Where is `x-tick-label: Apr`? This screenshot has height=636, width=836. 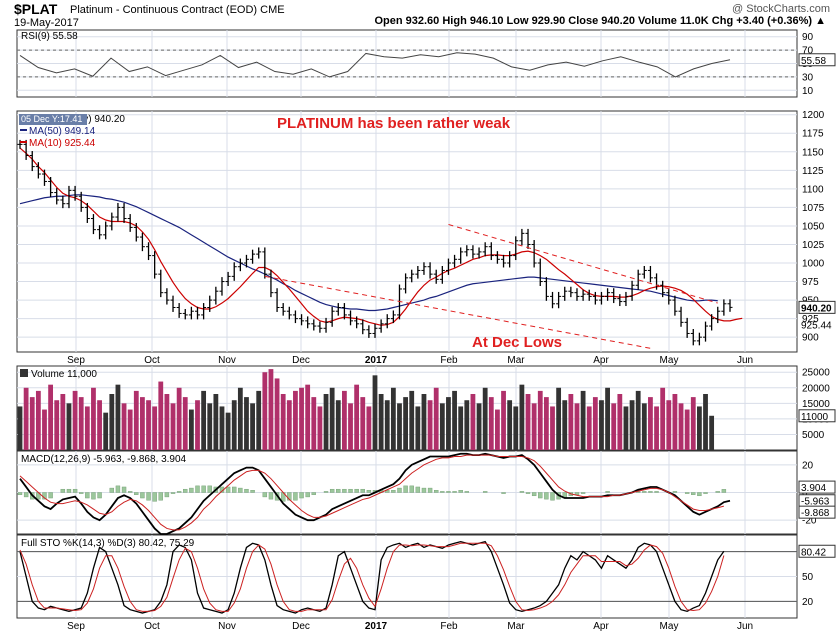 x-tick-label: Apr is located at coordinates (601, 360).